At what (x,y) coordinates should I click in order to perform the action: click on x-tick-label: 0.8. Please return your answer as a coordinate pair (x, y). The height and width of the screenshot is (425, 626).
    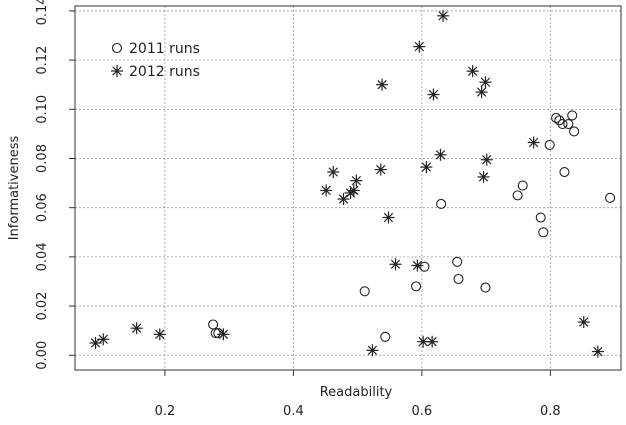
    Looking at the image, I should click on (550, 411).